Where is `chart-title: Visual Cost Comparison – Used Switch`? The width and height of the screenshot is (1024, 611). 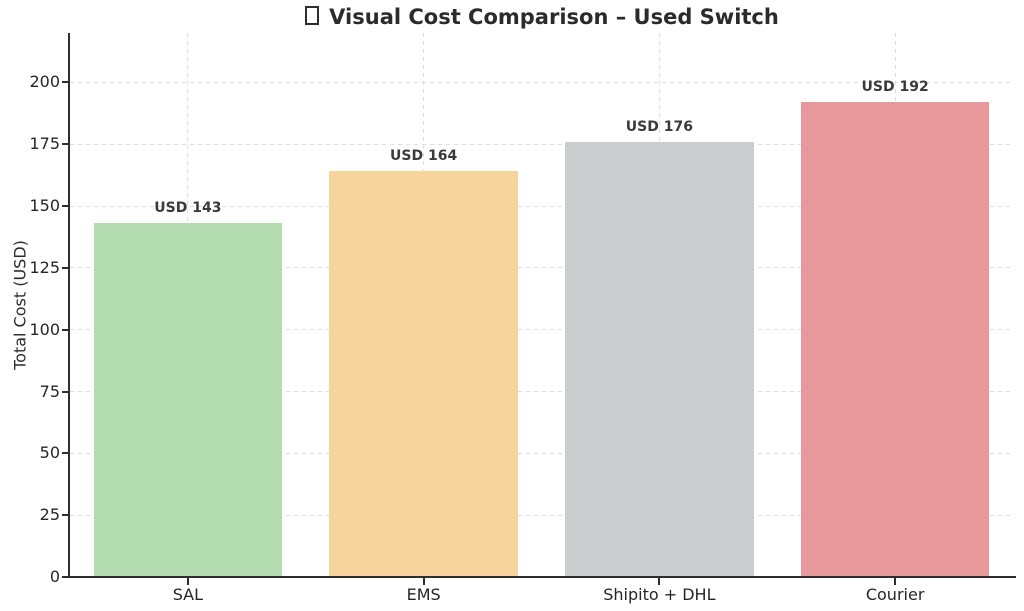 chart-title: Visual Cost Comparison – Used Switch is located at coordinates (542, 17).